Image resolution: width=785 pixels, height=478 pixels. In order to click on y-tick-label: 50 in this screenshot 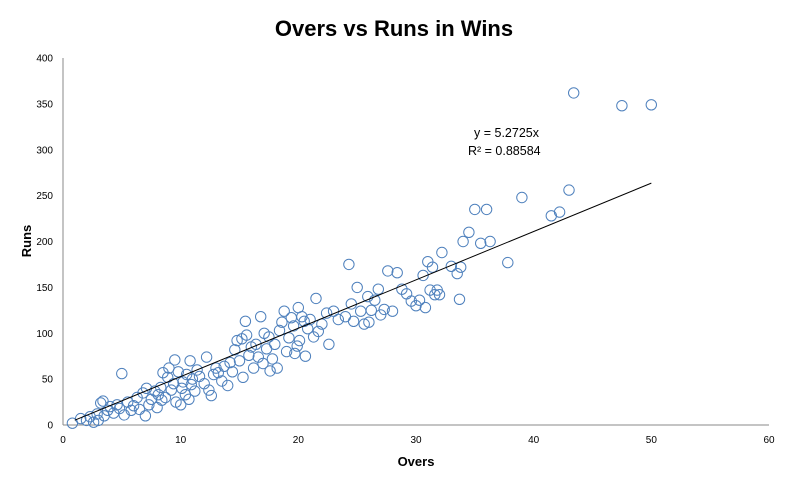, I will do `click(48, 380)`.